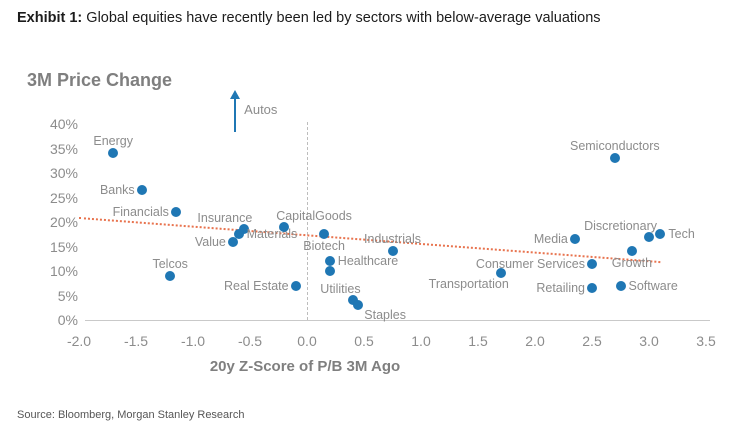 This screenshot has width=730, height=434. Describe the element at coordinates (63, 197) in the screenshot. I see `y-tick-label: 25%` at that location.